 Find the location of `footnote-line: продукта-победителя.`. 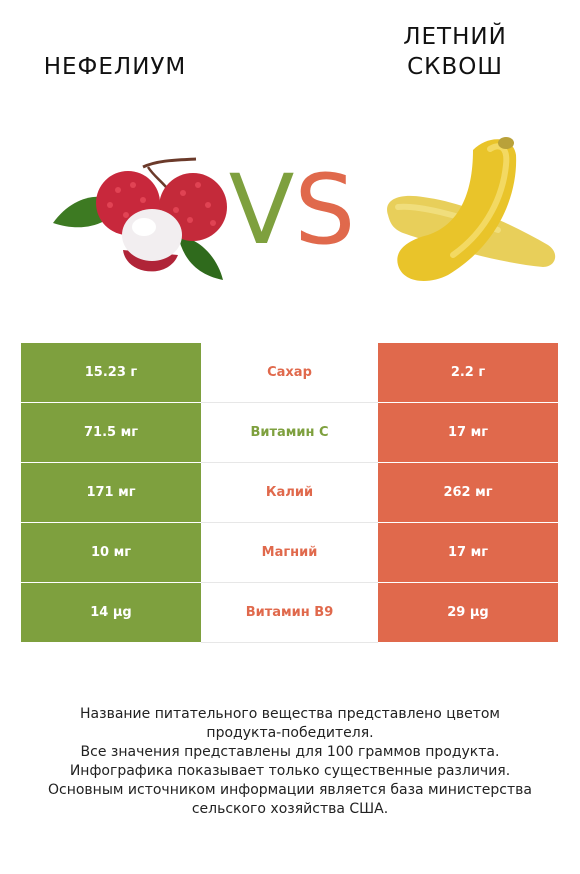

footnote-line: продукта-победителя. is located at coordinates (290, 733).